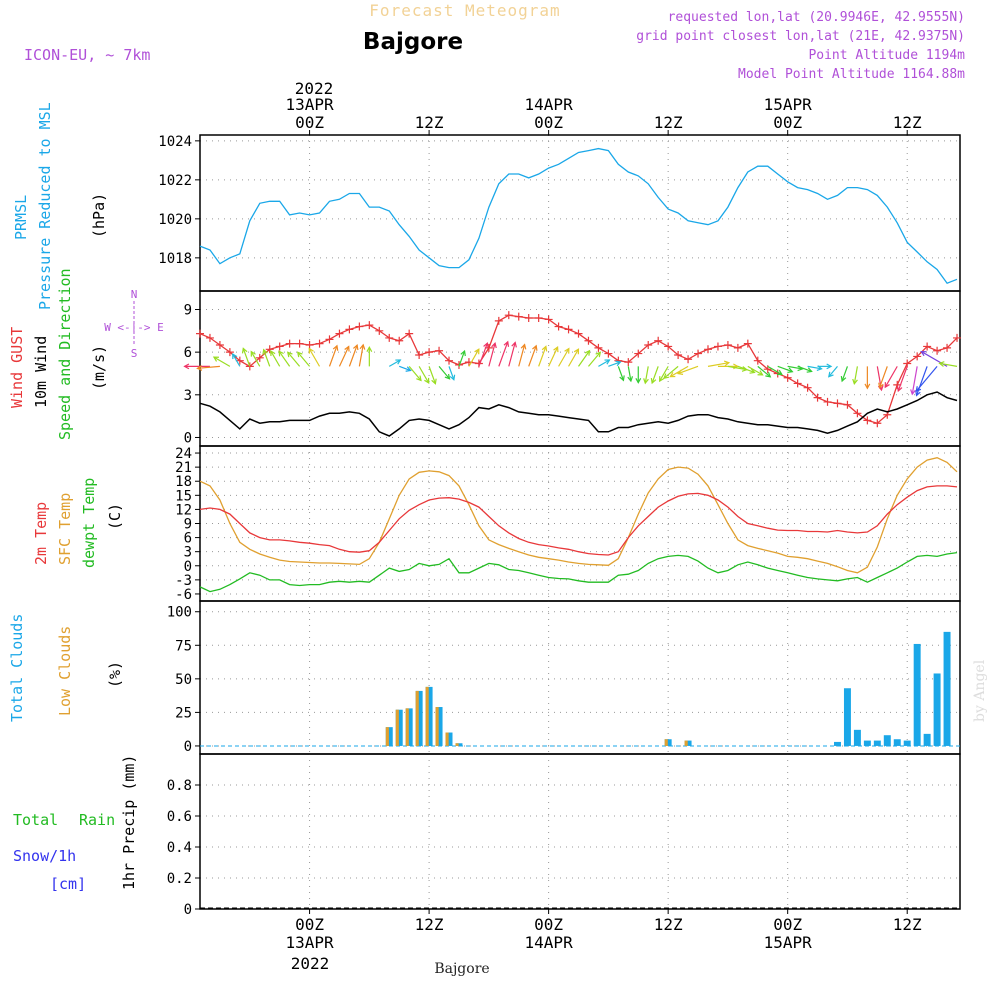  Describe the element at coordinates (44, 856) in the screenshot. I see `snow-label: Snow/1h` at that location.